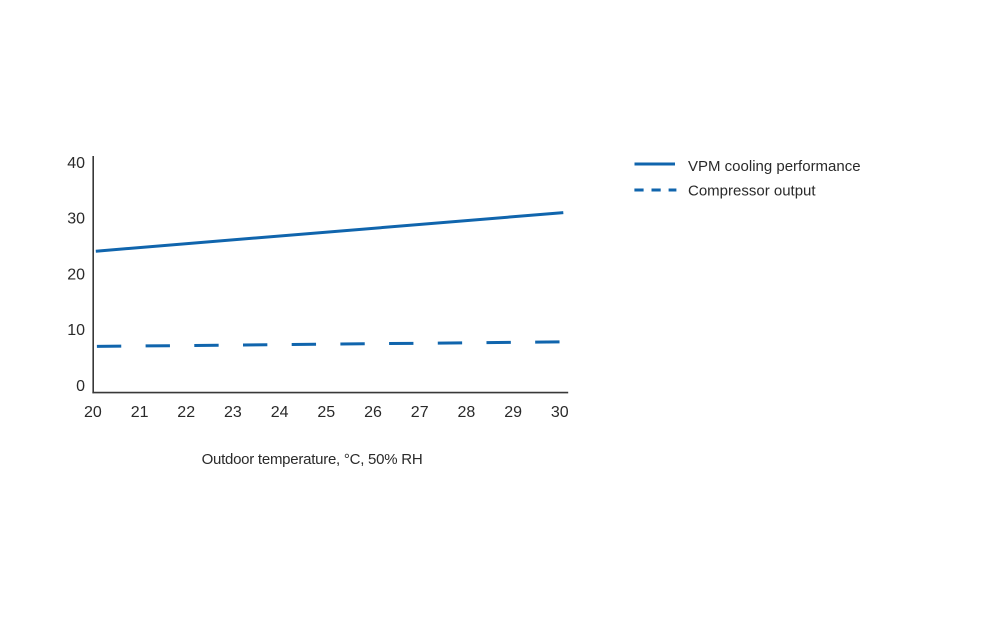 This screenshot has height=627, width=990. I want to click on svg-text: 28, so click(467, 412).